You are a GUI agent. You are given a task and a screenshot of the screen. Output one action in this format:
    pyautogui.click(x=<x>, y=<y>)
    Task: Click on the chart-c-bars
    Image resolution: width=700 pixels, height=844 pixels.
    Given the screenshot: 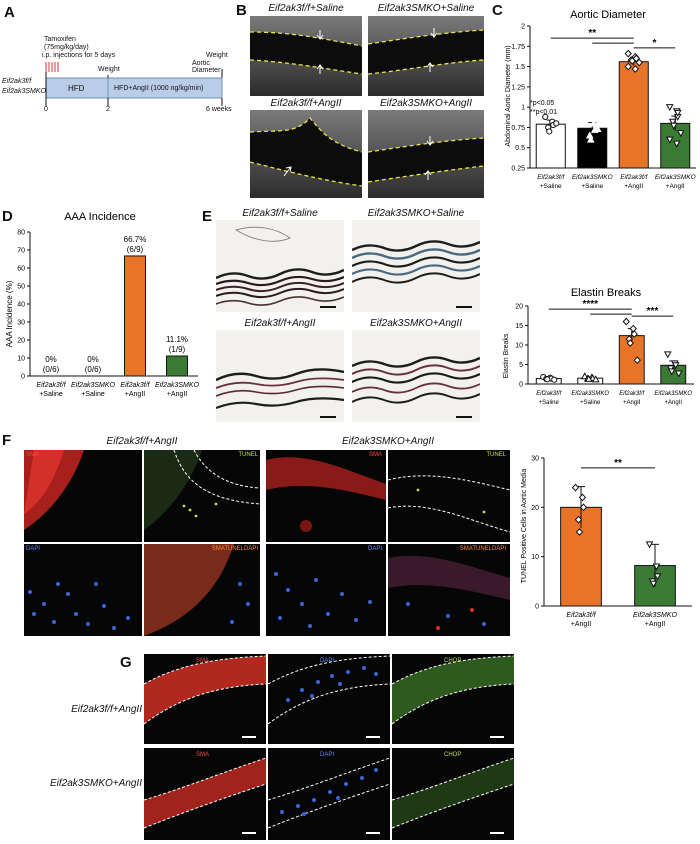 What is the action you would take?
    pyautogui.click(x=613, y=113)
    